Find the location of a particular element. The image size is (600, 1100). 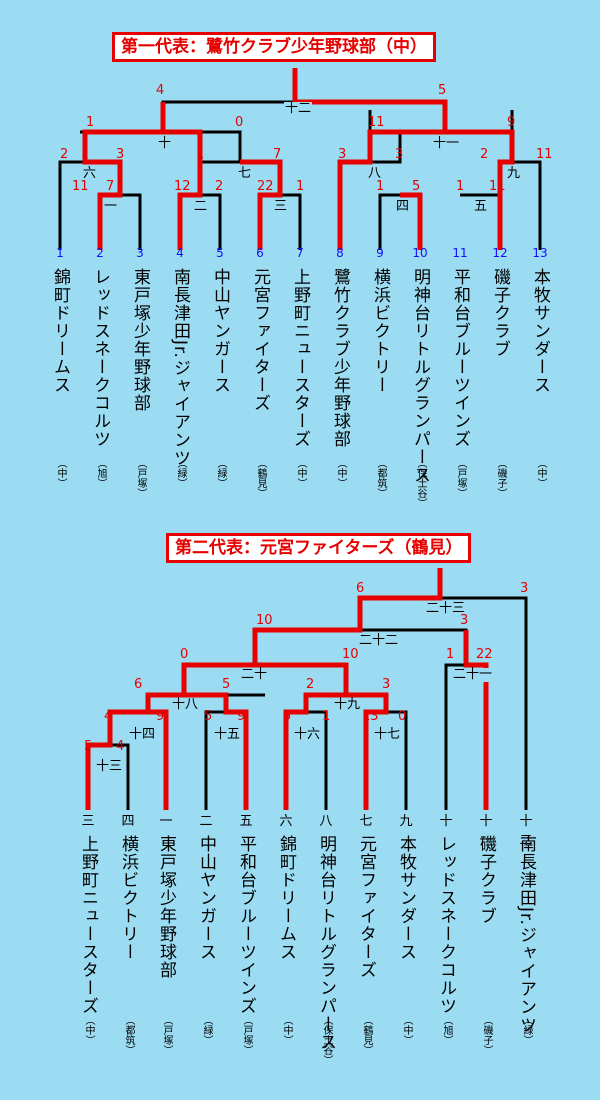

team-index: 五 is located at coordinates (246, 821).